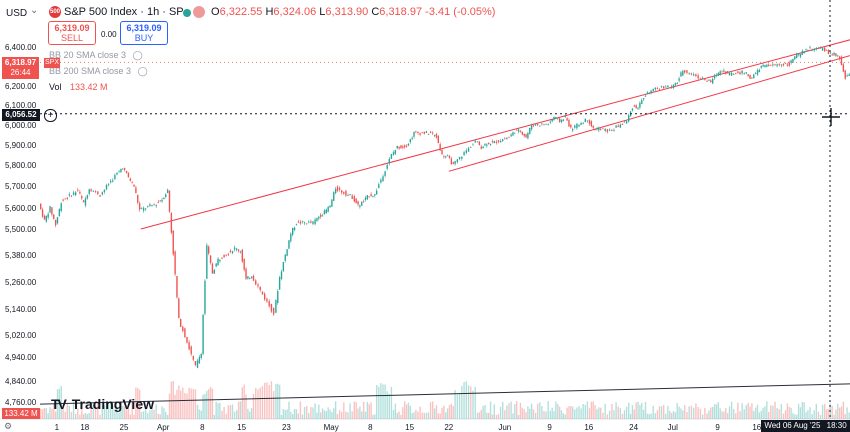 The height and width of the screenshot is (432, 850). I want to click on indicator-bb200: BB 200 SMA close 3 ◯, so click(98, 71).